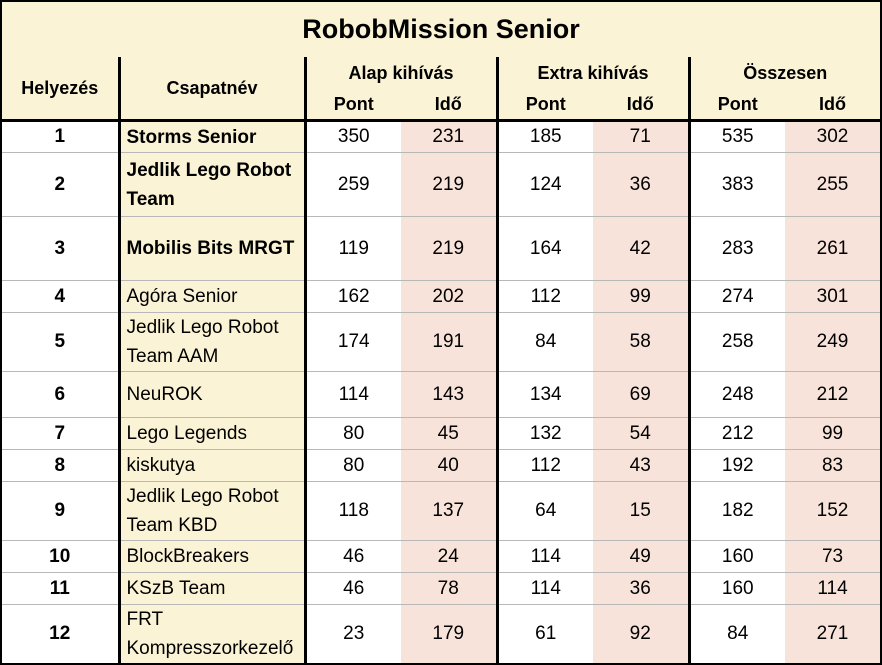  What do you see at coordinates (60, 433) in the screenshot?
I see `rank-cell: 7` at bounding box center [60, 433].